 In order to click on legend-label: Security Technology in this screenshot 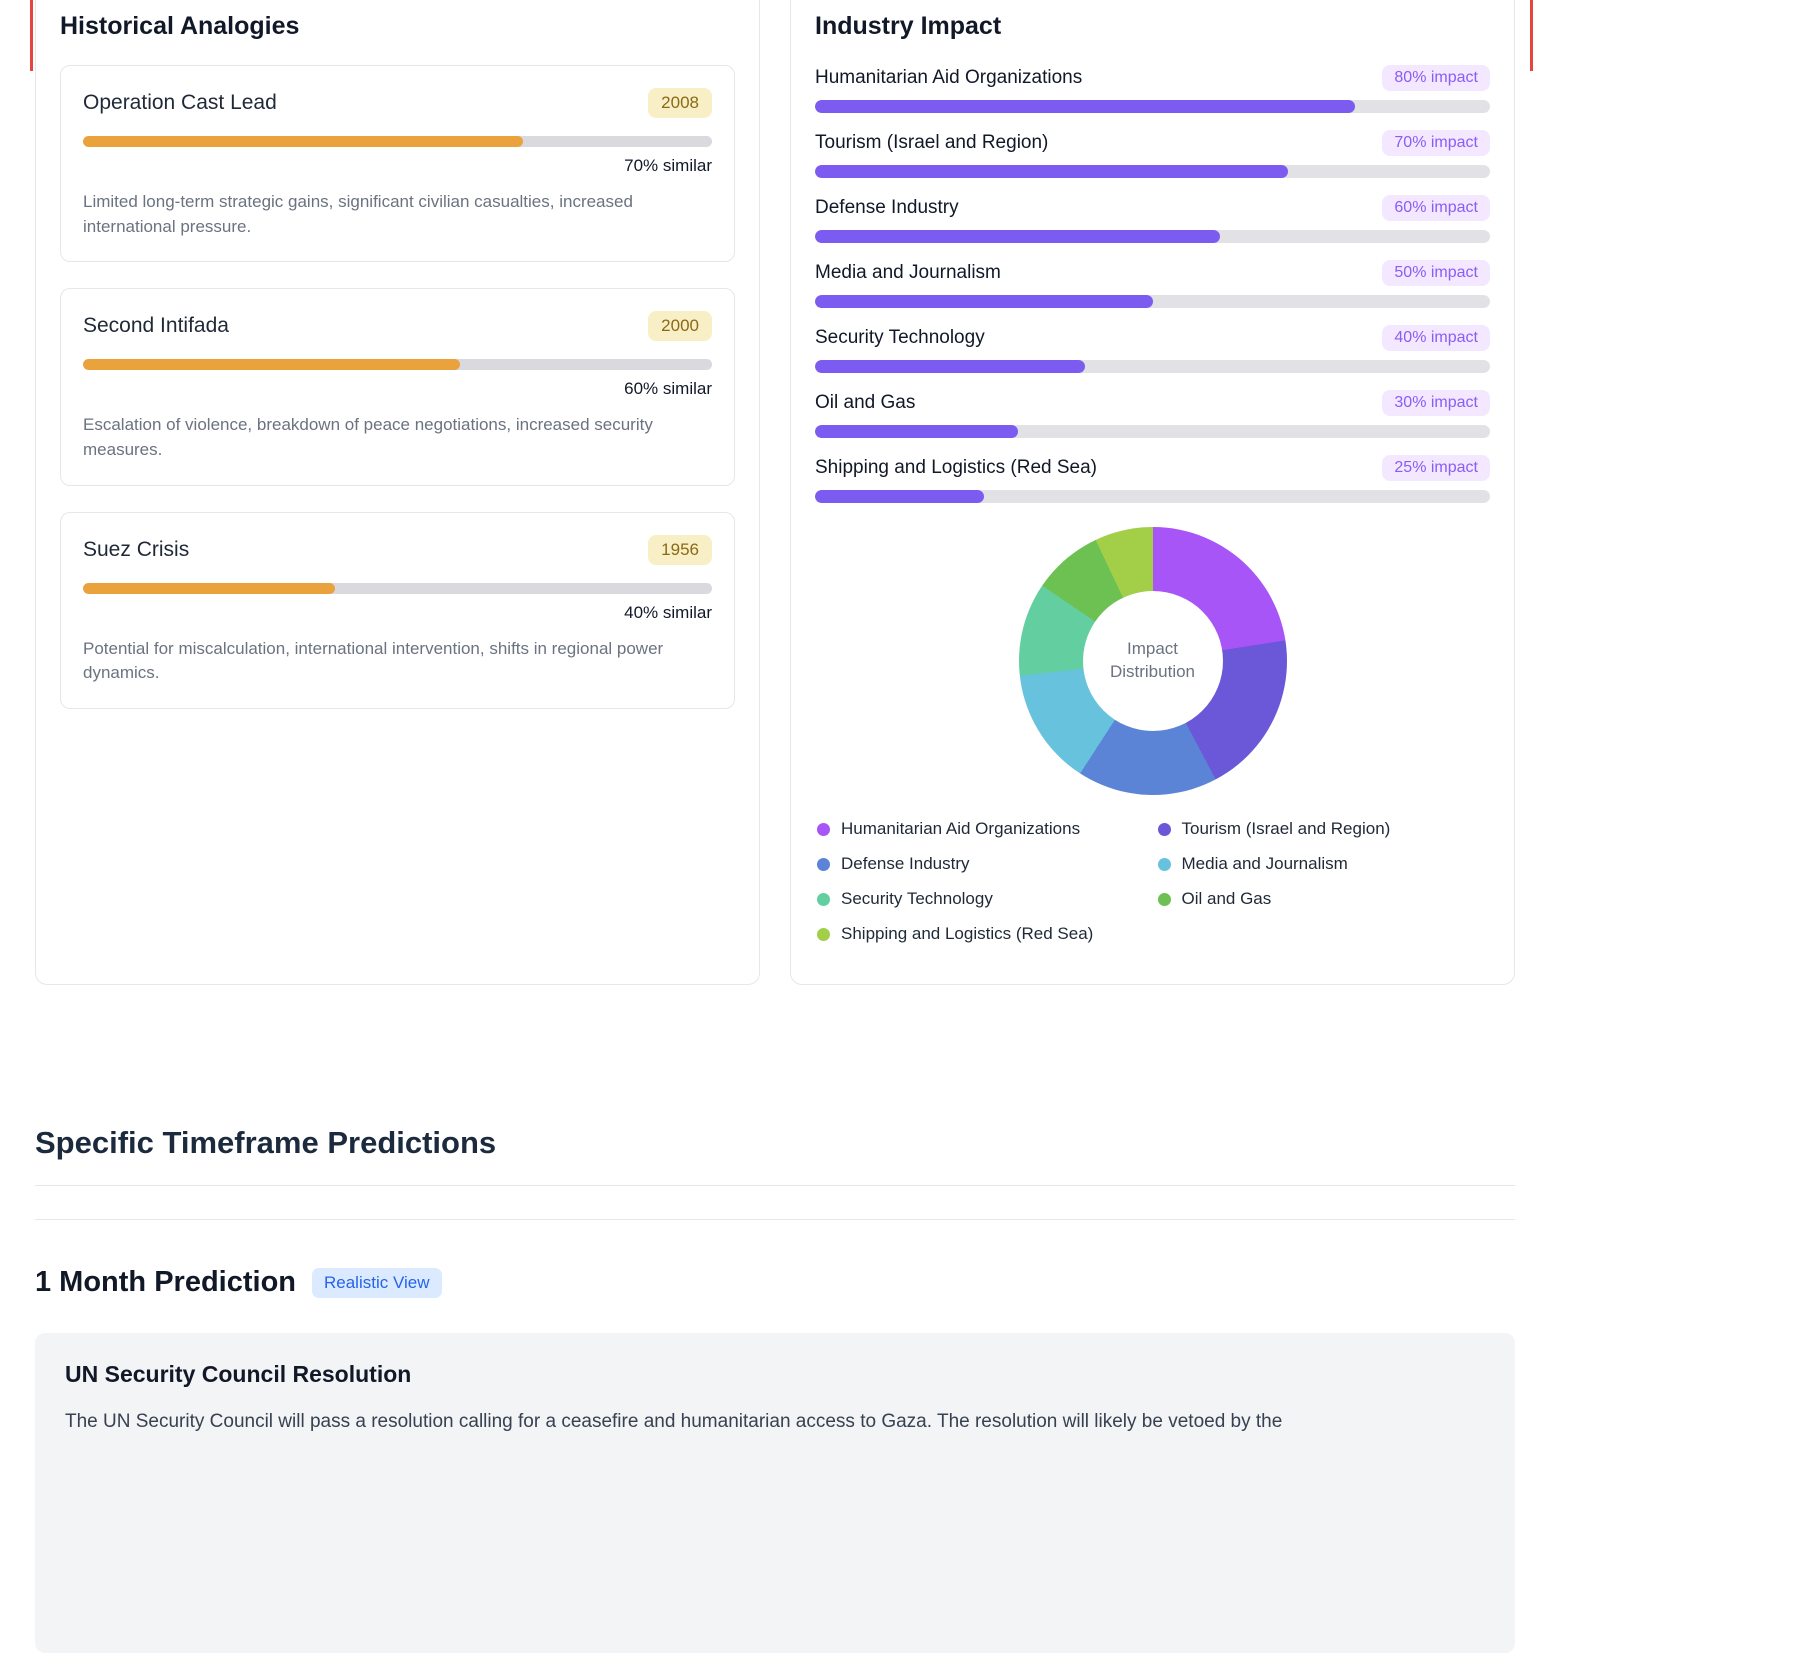, I will do `click(917, 898)`.